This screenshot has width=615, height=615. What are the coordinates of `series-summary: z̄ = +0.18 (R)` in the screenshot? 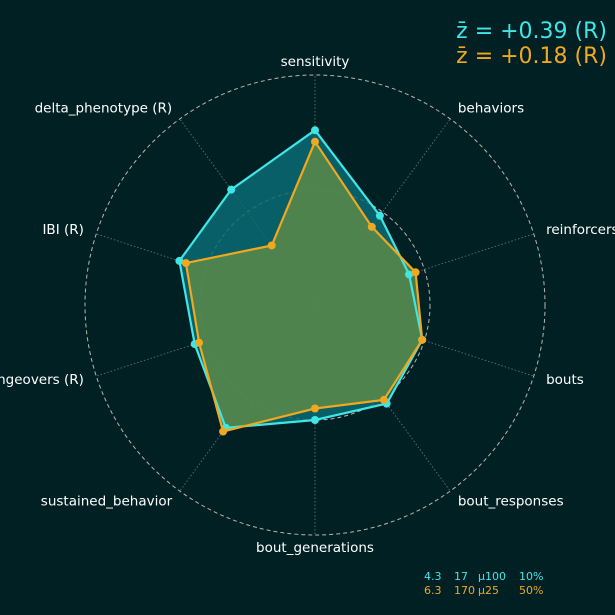 It's located at (531, 56).